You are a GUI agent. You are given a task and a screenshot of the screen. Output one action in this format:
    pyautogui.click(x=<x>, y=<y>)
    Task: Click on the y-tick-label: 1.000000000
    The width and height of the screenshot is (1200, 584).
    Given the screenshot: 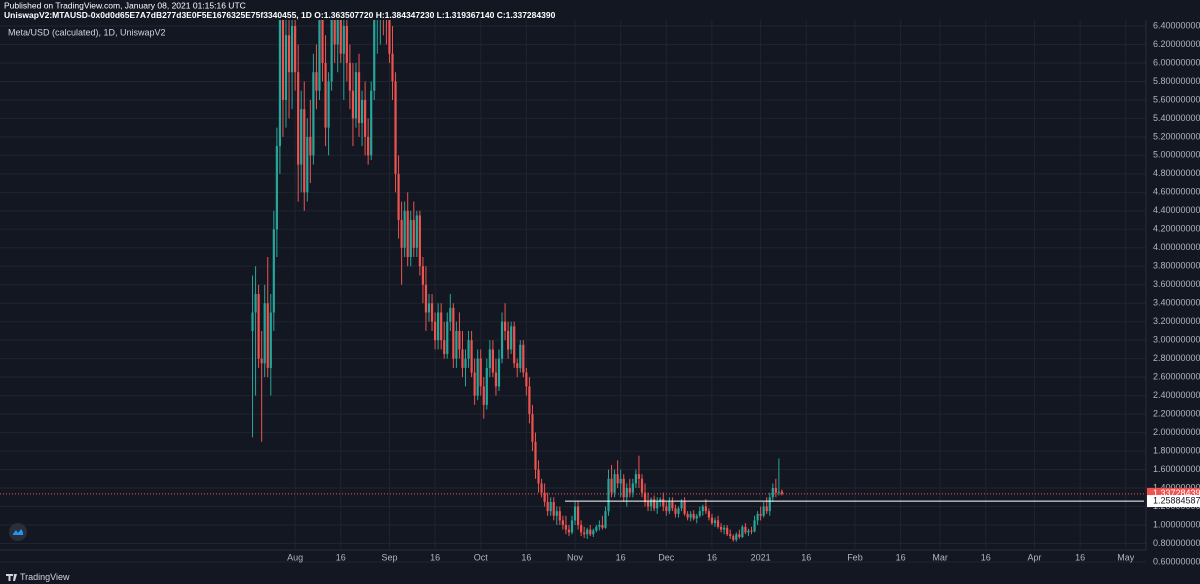 What is the action you would take?
    pyautogui.click(x=1176, y=524)
    